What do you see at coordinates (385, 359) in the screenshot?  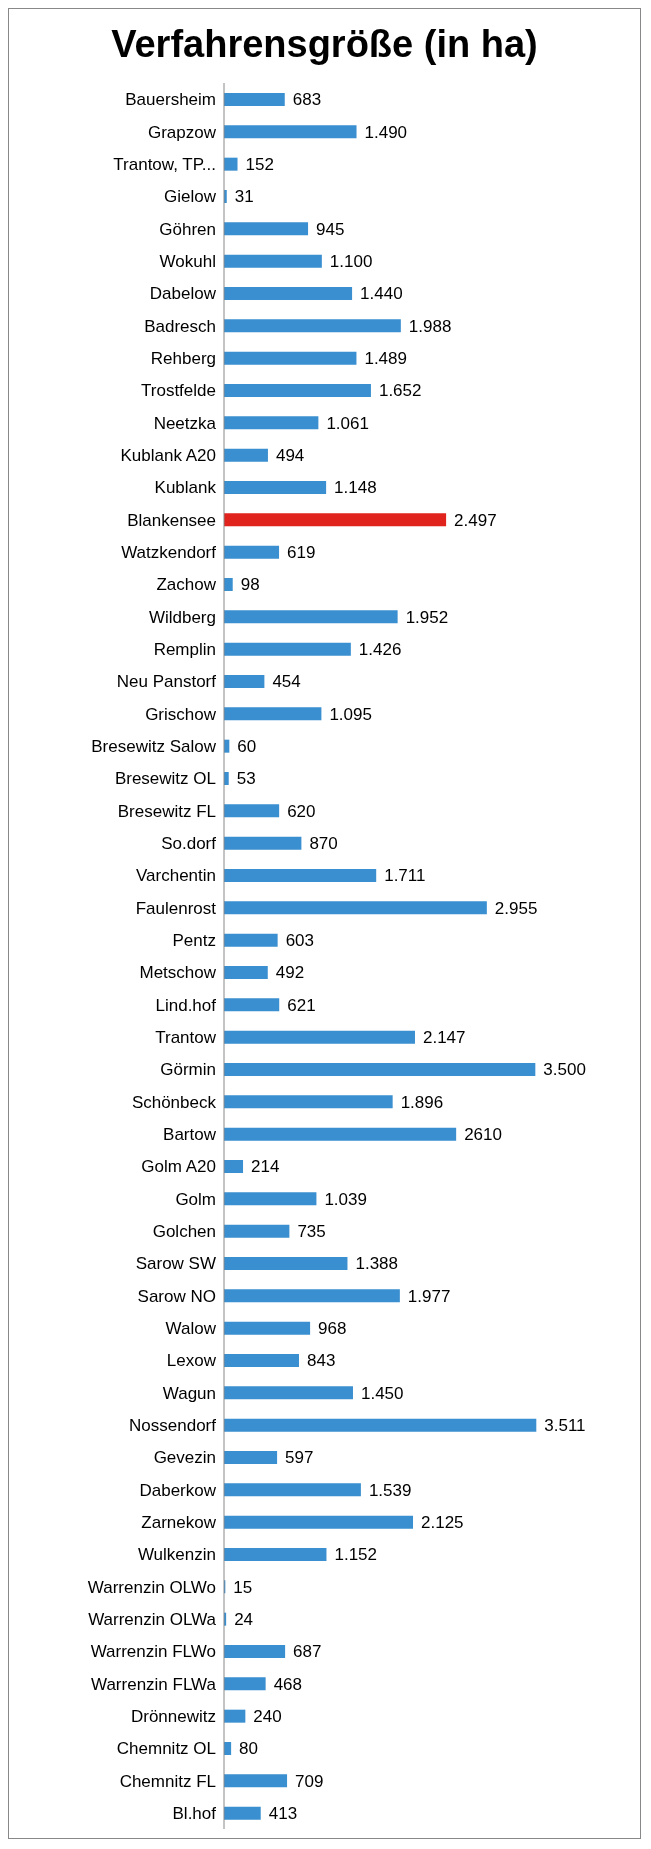 I see `data-label: 1.489` at bounding box center [385, 359].